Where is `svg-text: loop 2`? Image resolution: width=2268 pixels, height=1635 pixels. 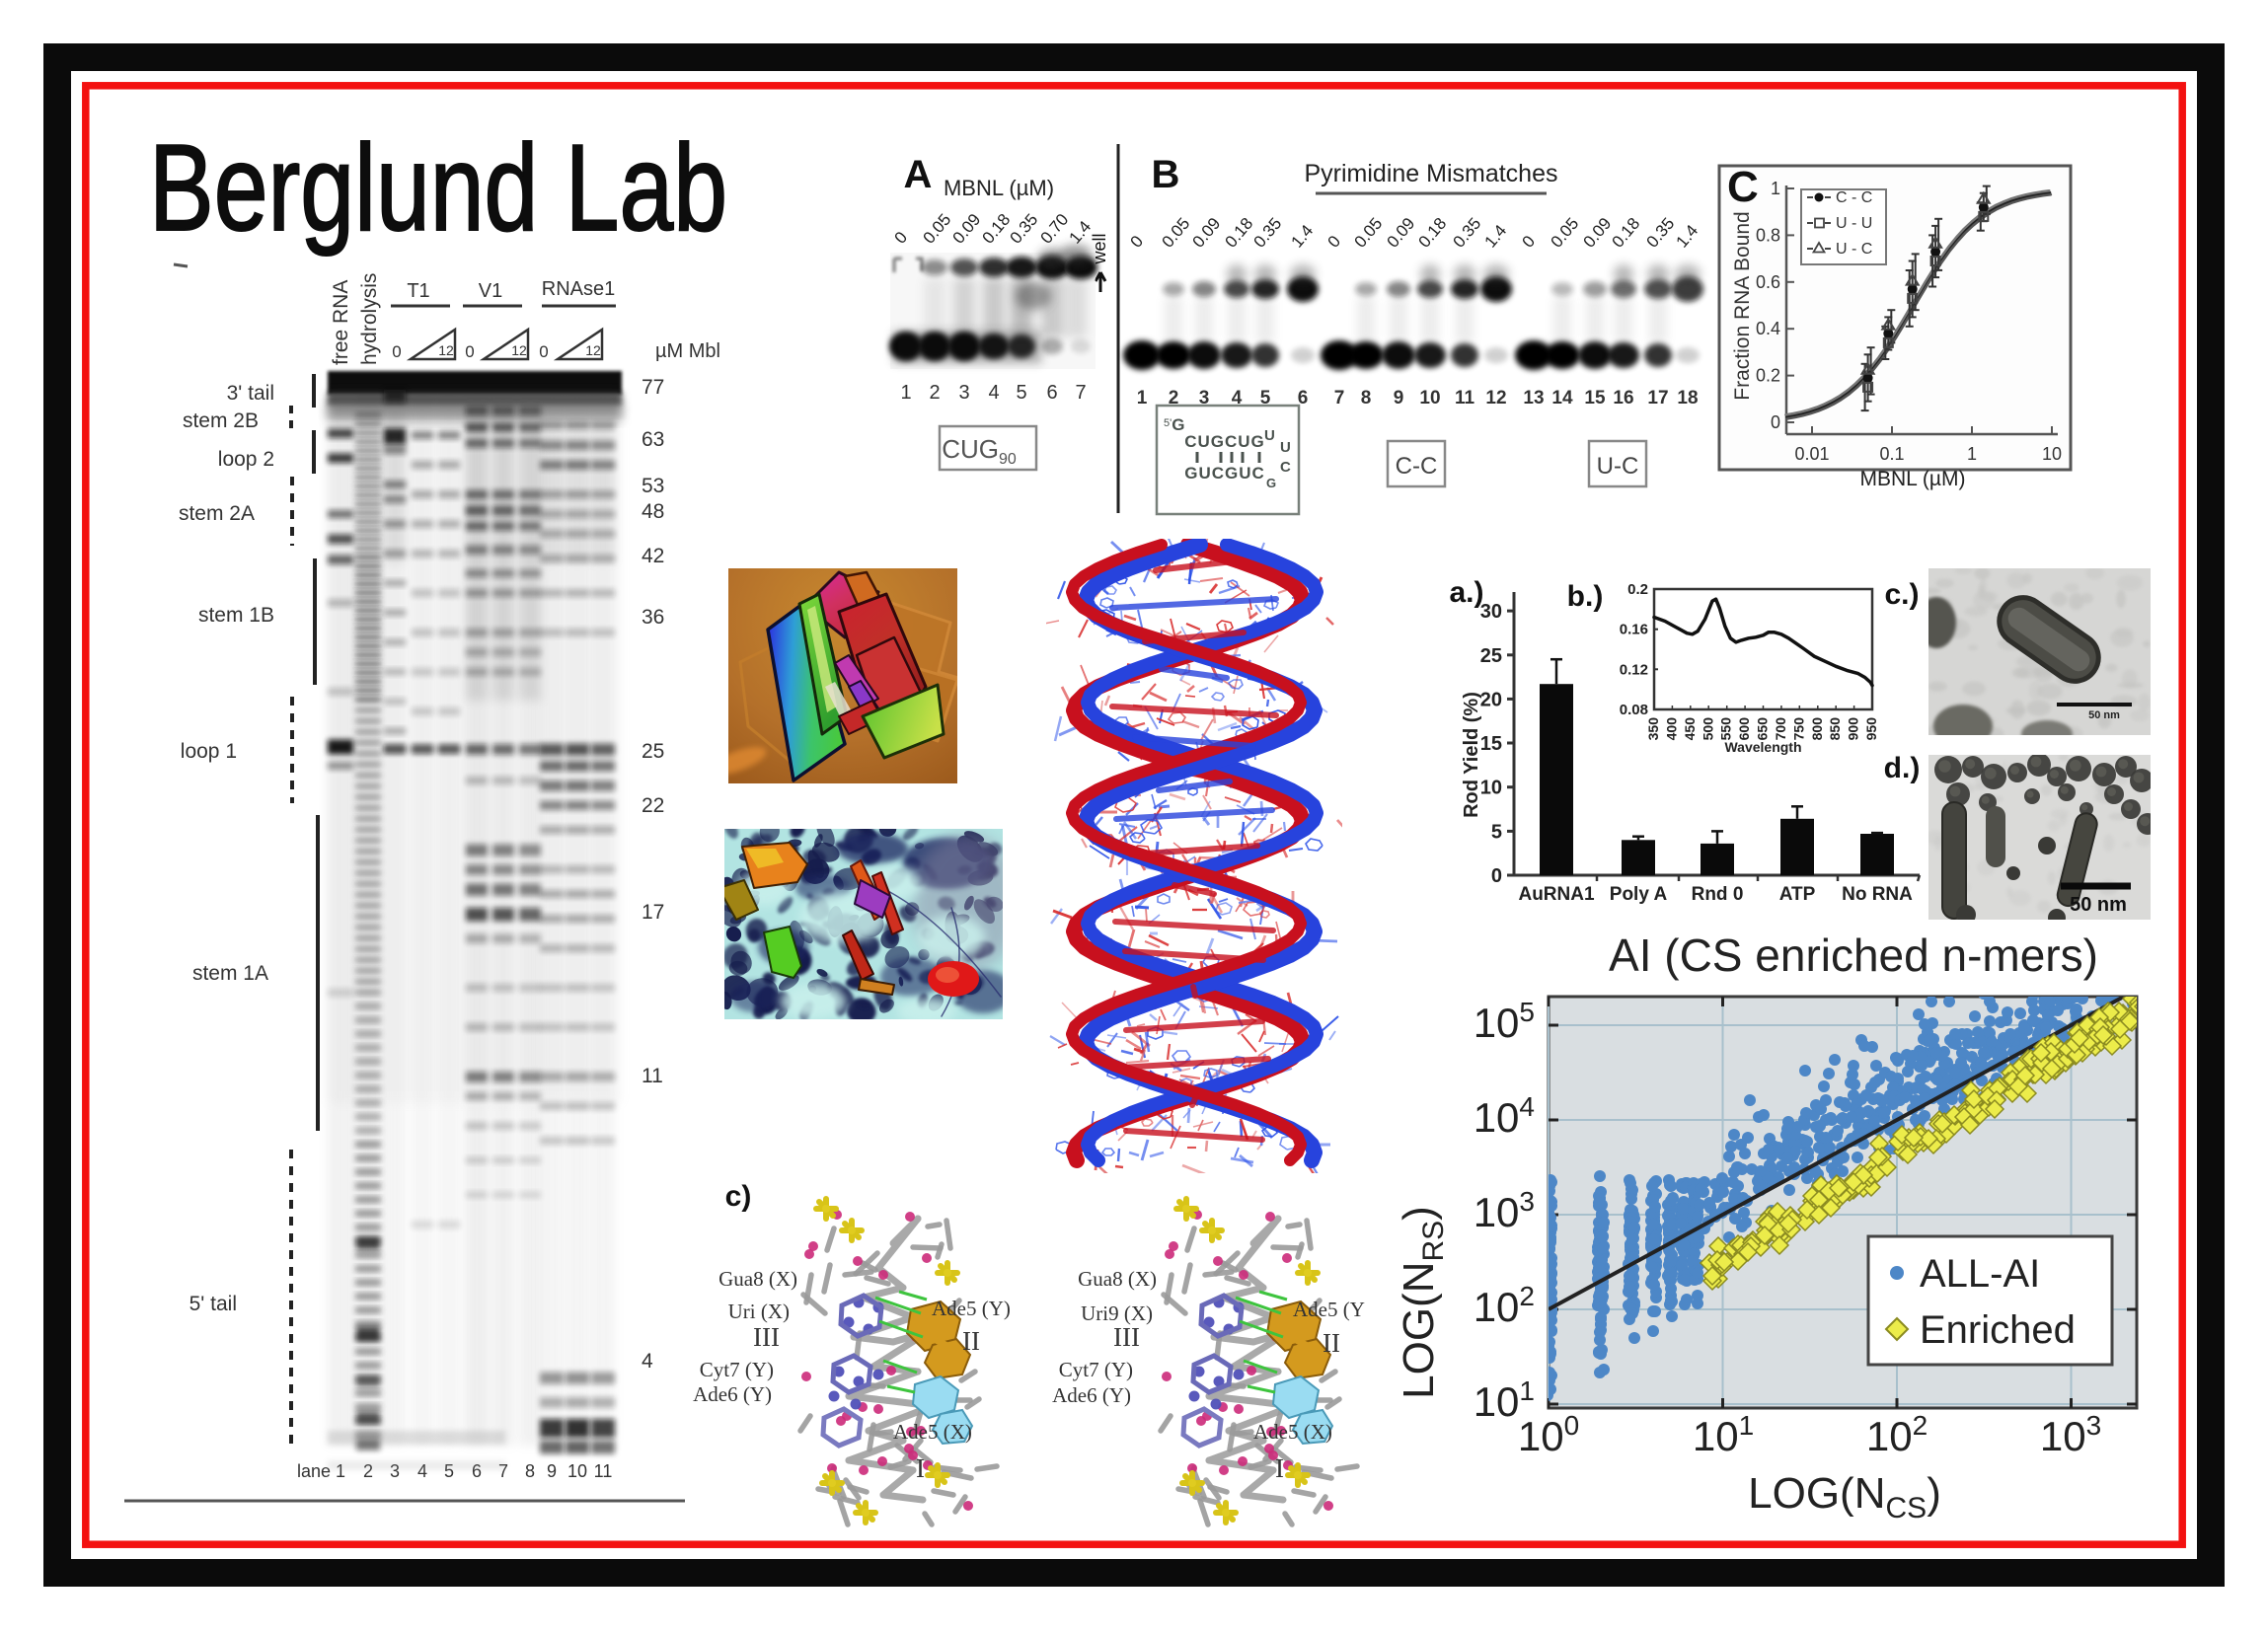
svg-text: loop 2 is located at coordinates (246, 459).